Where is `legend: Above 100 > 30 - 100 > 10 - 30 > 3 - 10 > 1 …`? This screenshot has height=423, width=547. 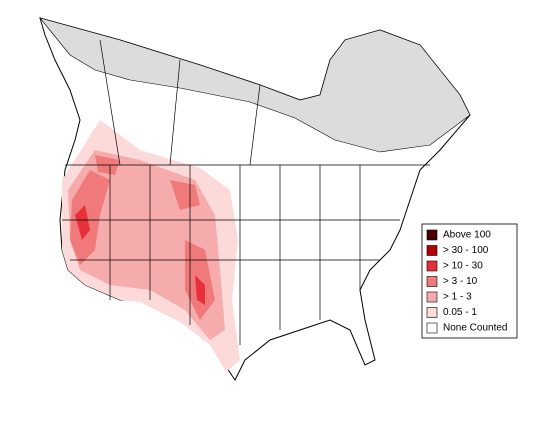
legend: Above 100 > 30 - 100 > 10 - 30 > 3 - 10 > 1 … is located at coordinates (467, 281).